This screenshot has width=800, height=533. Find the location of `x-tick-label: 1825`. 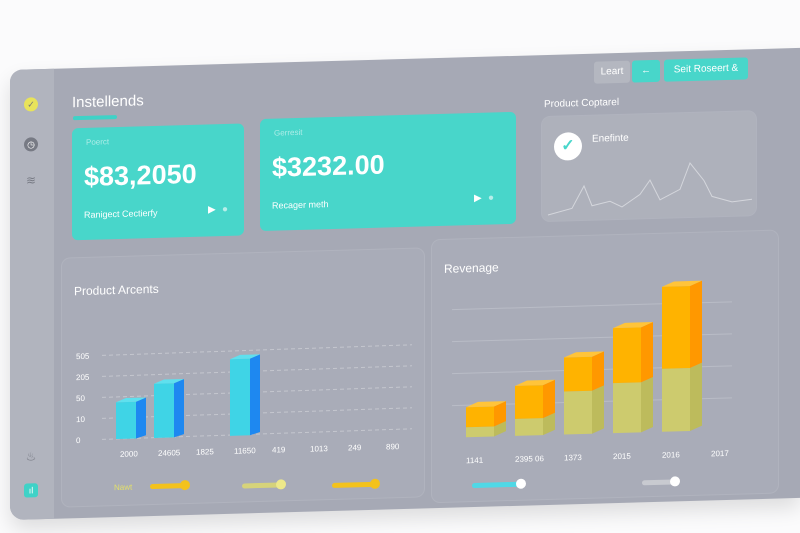

x-tick-label: 1825 is located at coordinates (205, 452).